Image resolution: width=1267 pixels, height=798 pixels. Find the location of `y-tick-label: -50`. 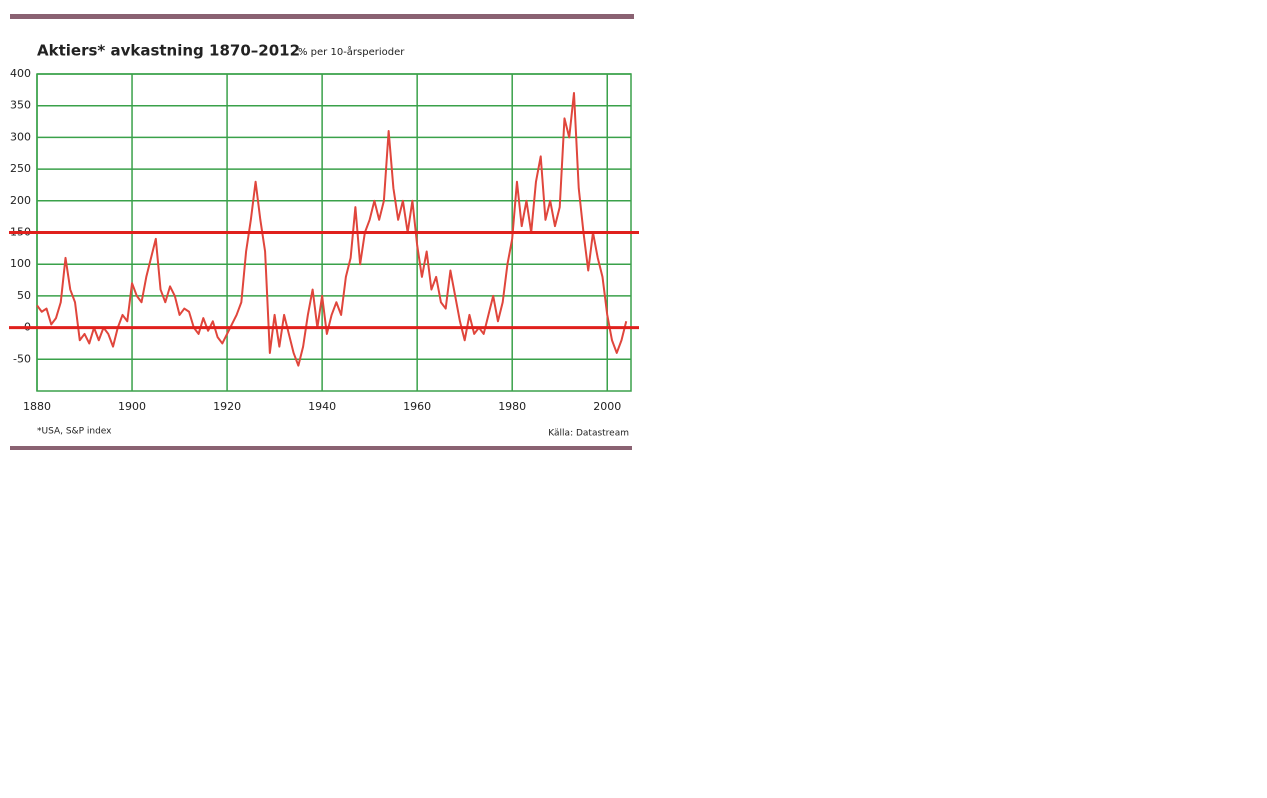

y-tick-label: -50 is located at coordinates (22, 358).